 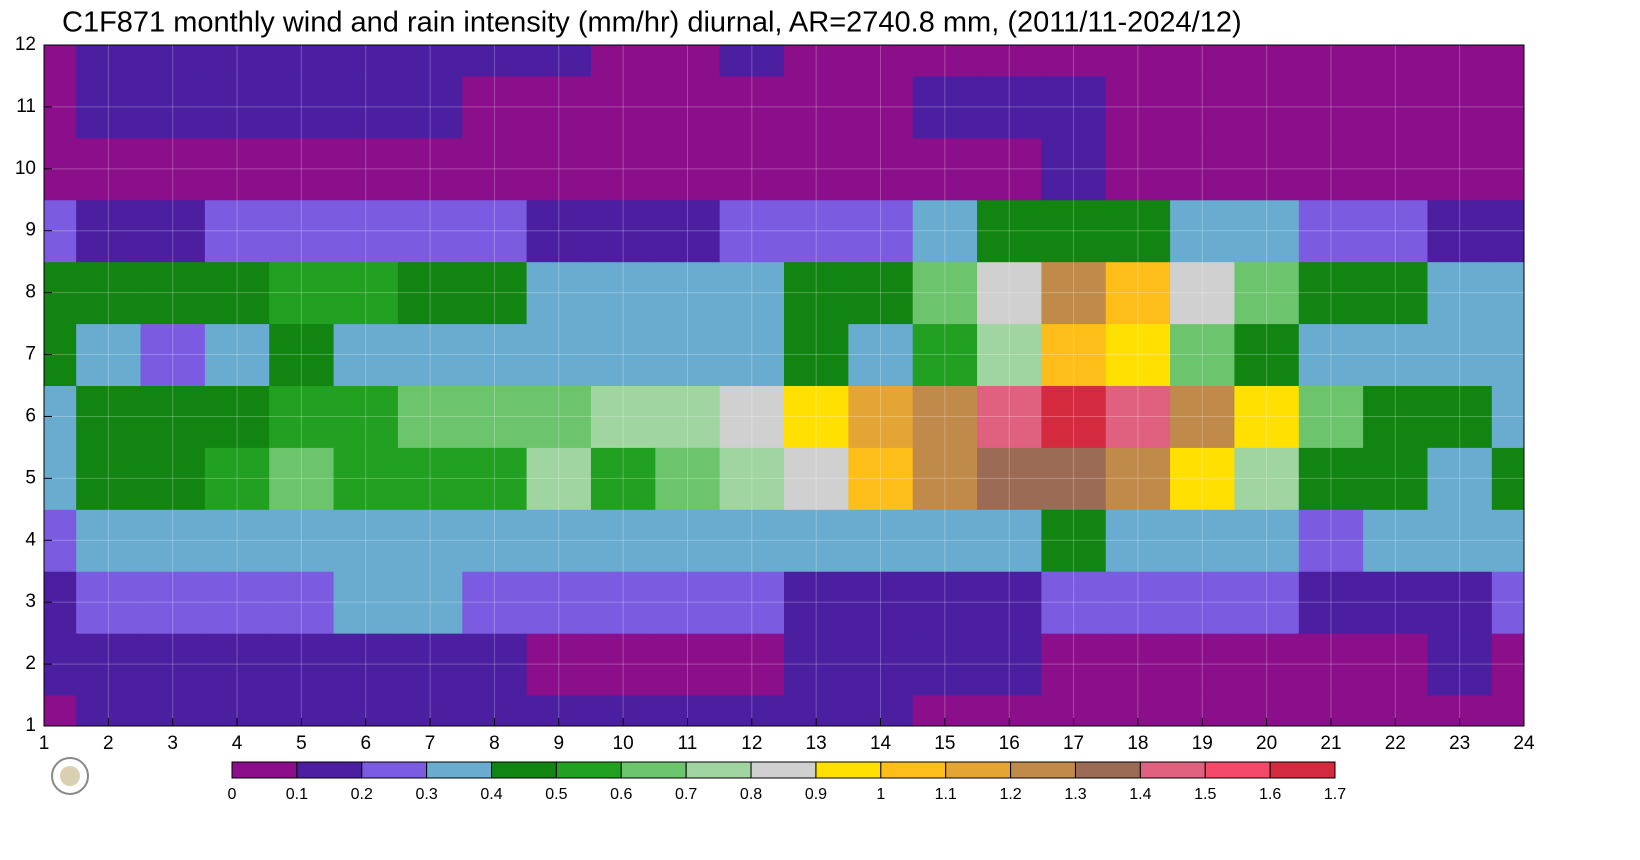 What do you see at coordinates (25, 168) in the screenshot?
I see `y-tick-label: 10` at bounding box center [25, 168].